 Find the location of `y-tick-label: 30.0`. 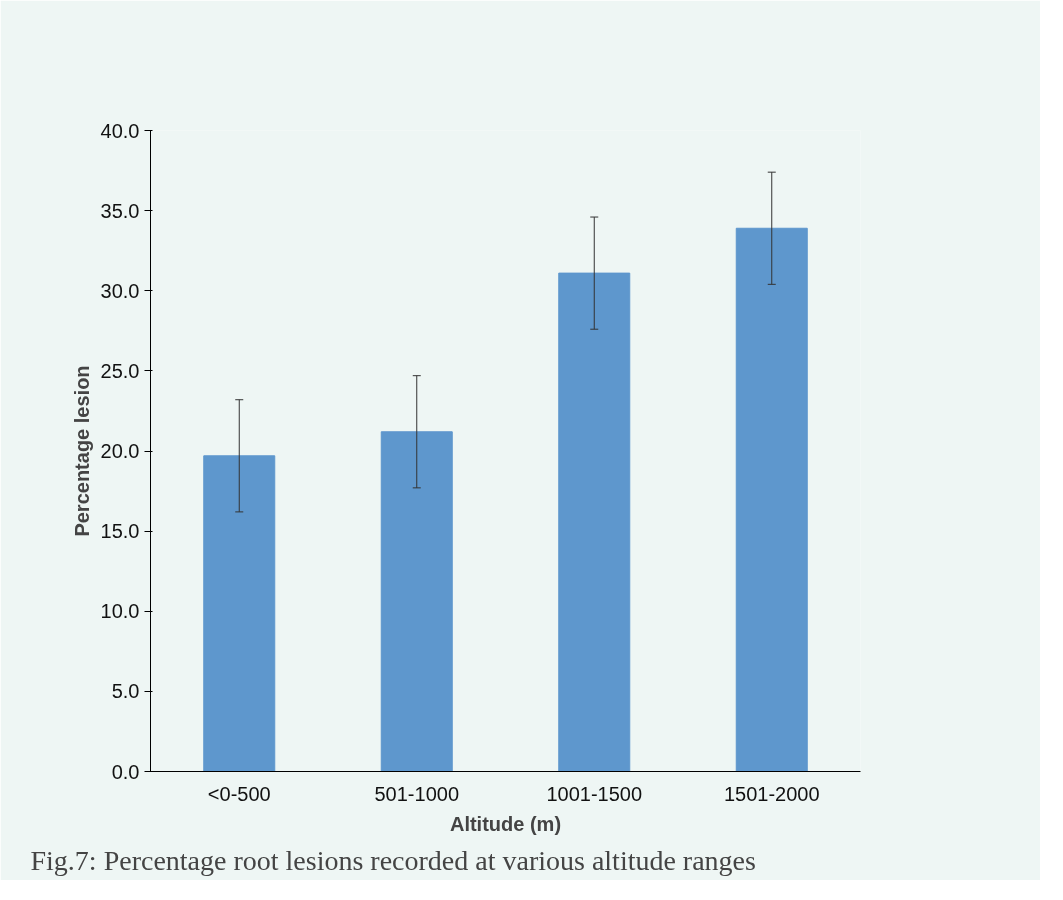

y-tick-label: 30.0 is located at coordinates (120, 290).